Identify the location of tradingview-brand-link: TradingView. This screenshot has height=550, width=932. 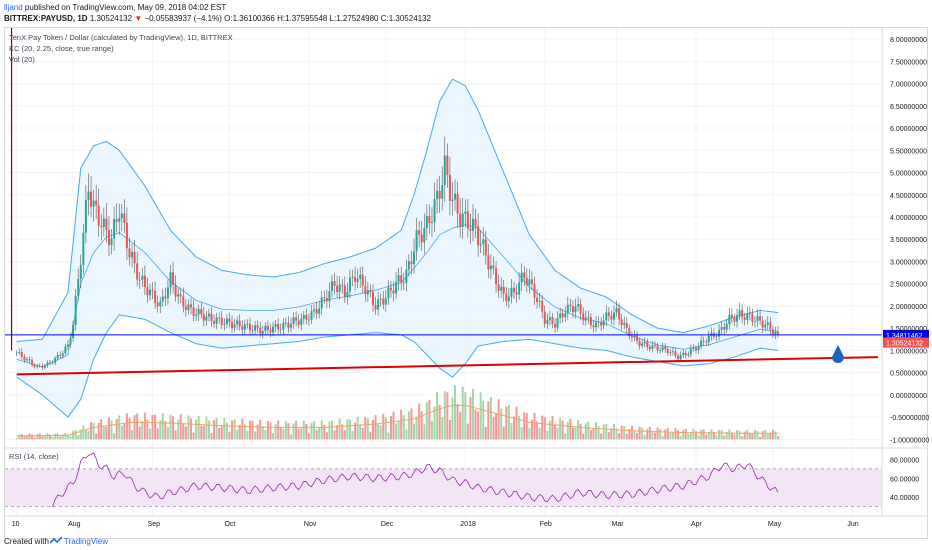
(86, 541).